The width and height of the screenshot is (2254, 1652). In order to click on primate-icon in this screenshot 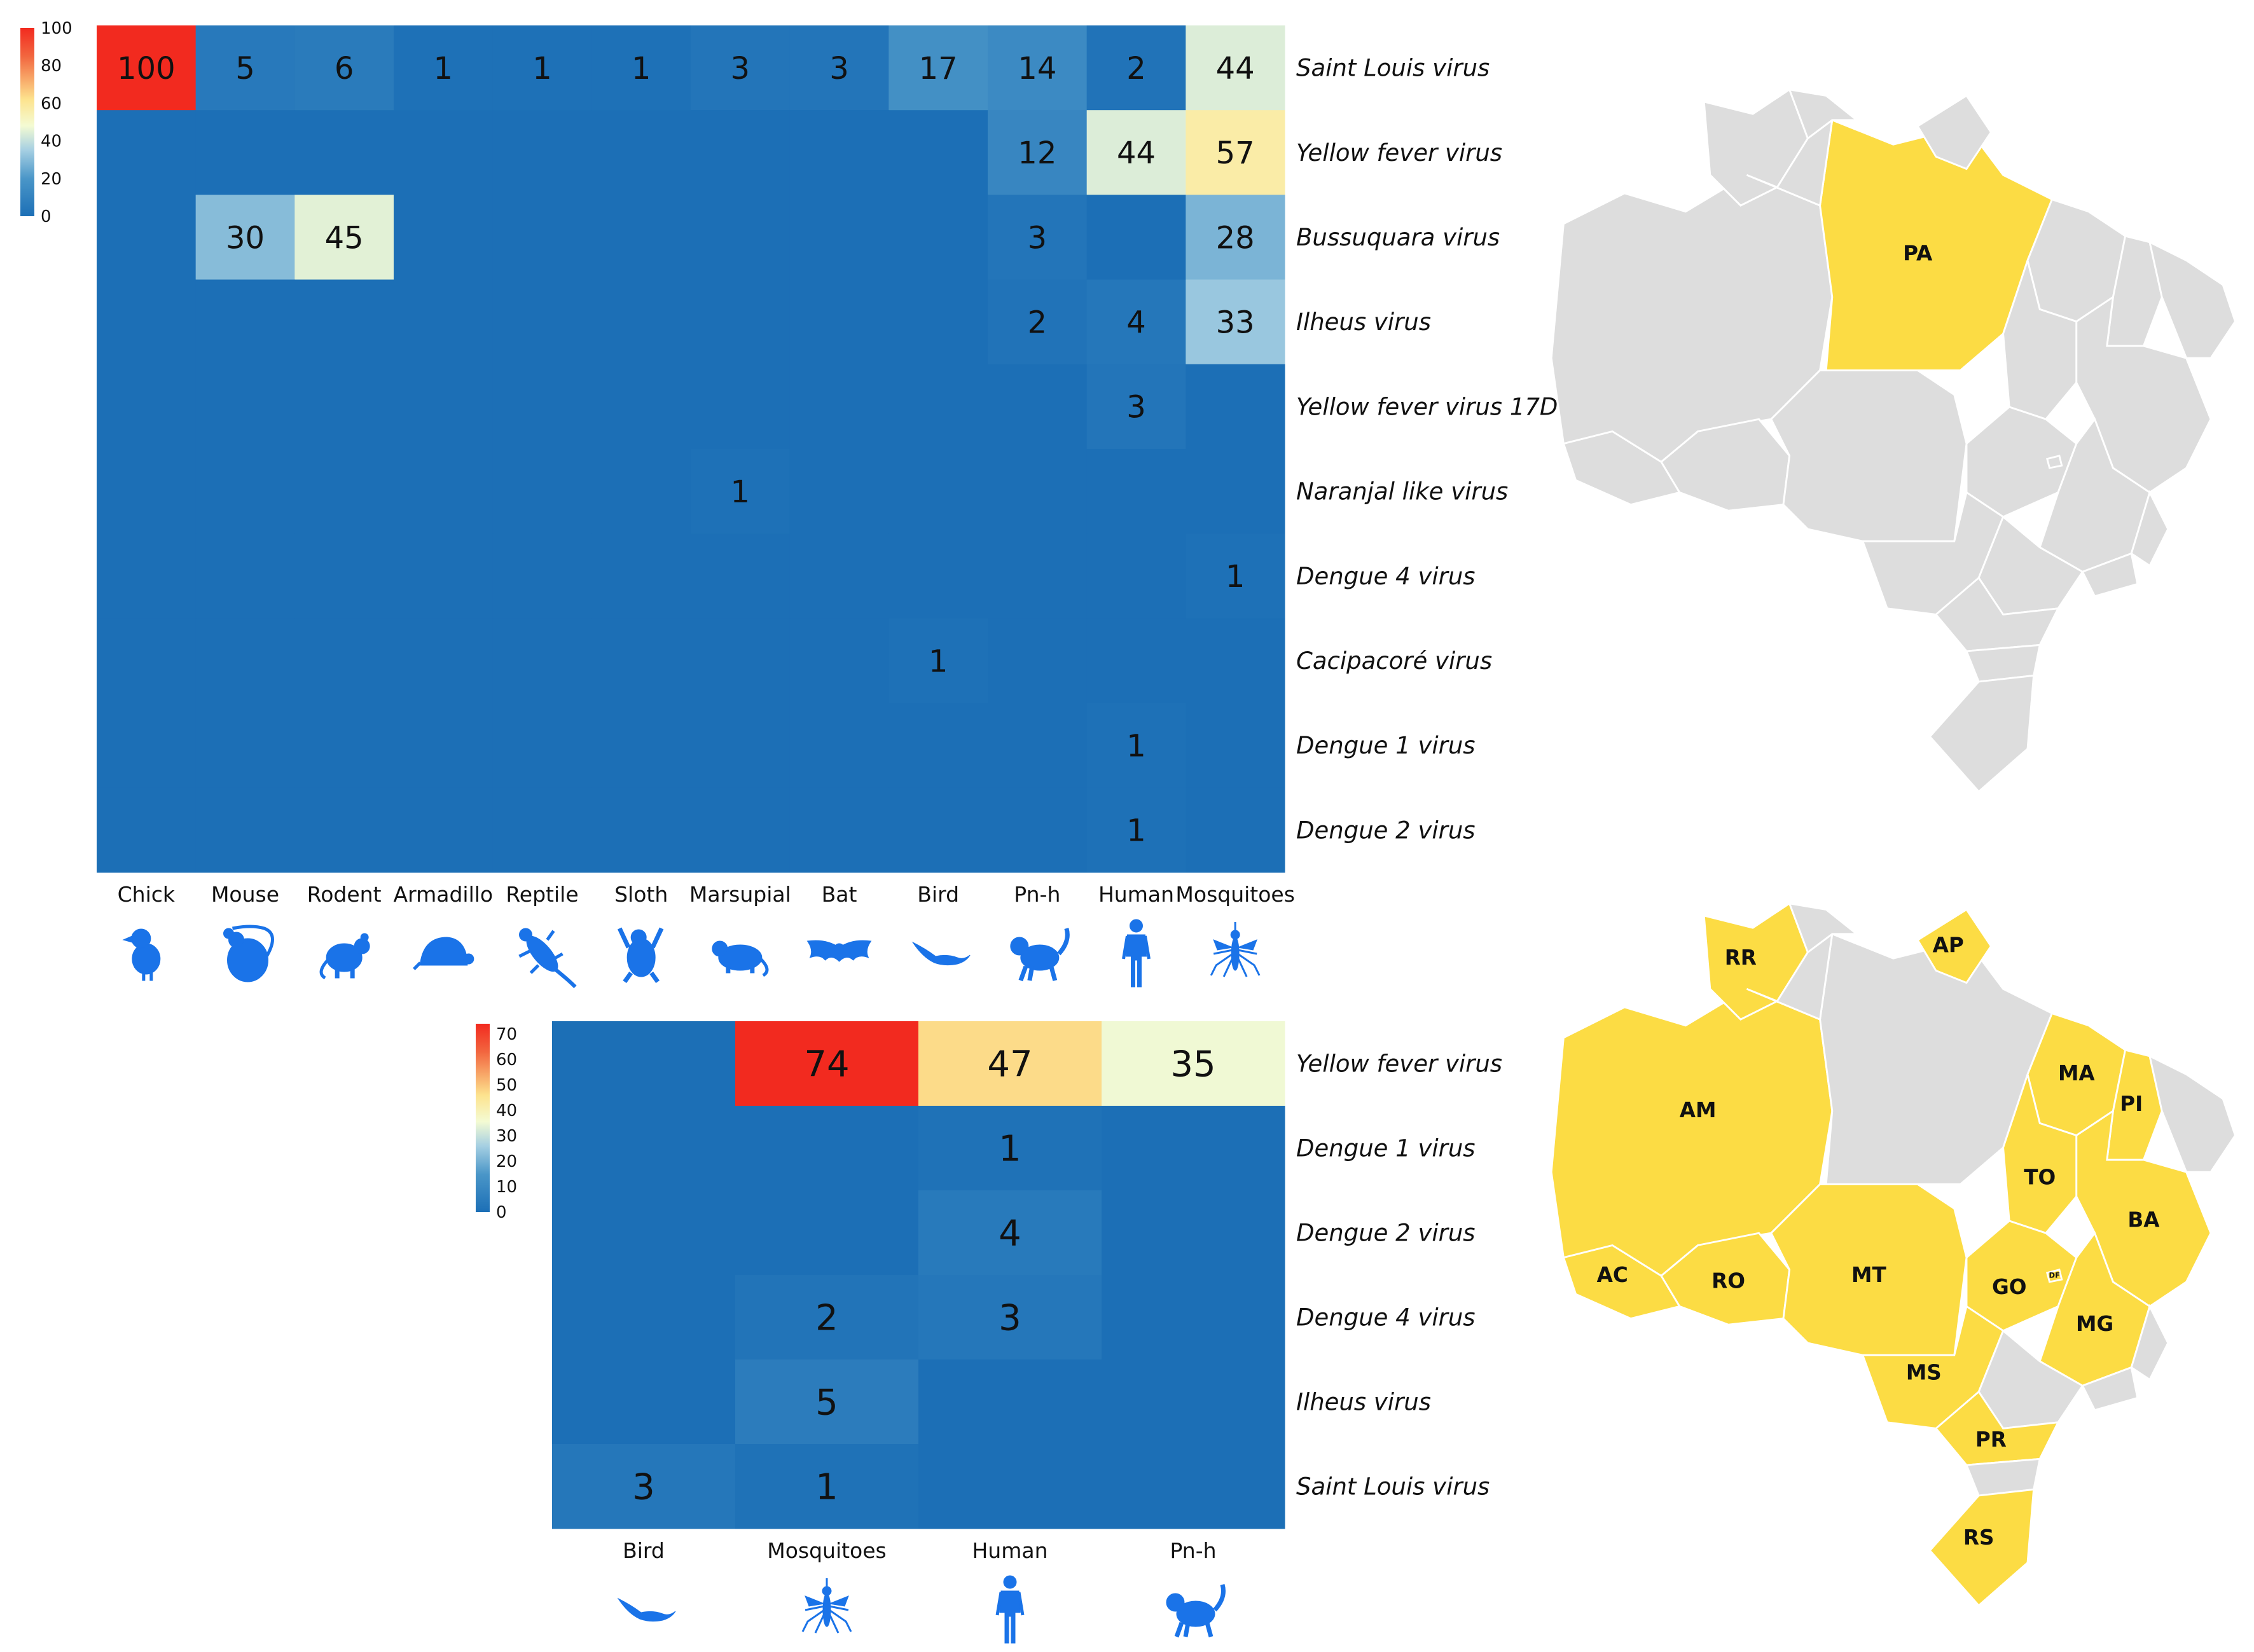, I will do `click(1039, 955)`.